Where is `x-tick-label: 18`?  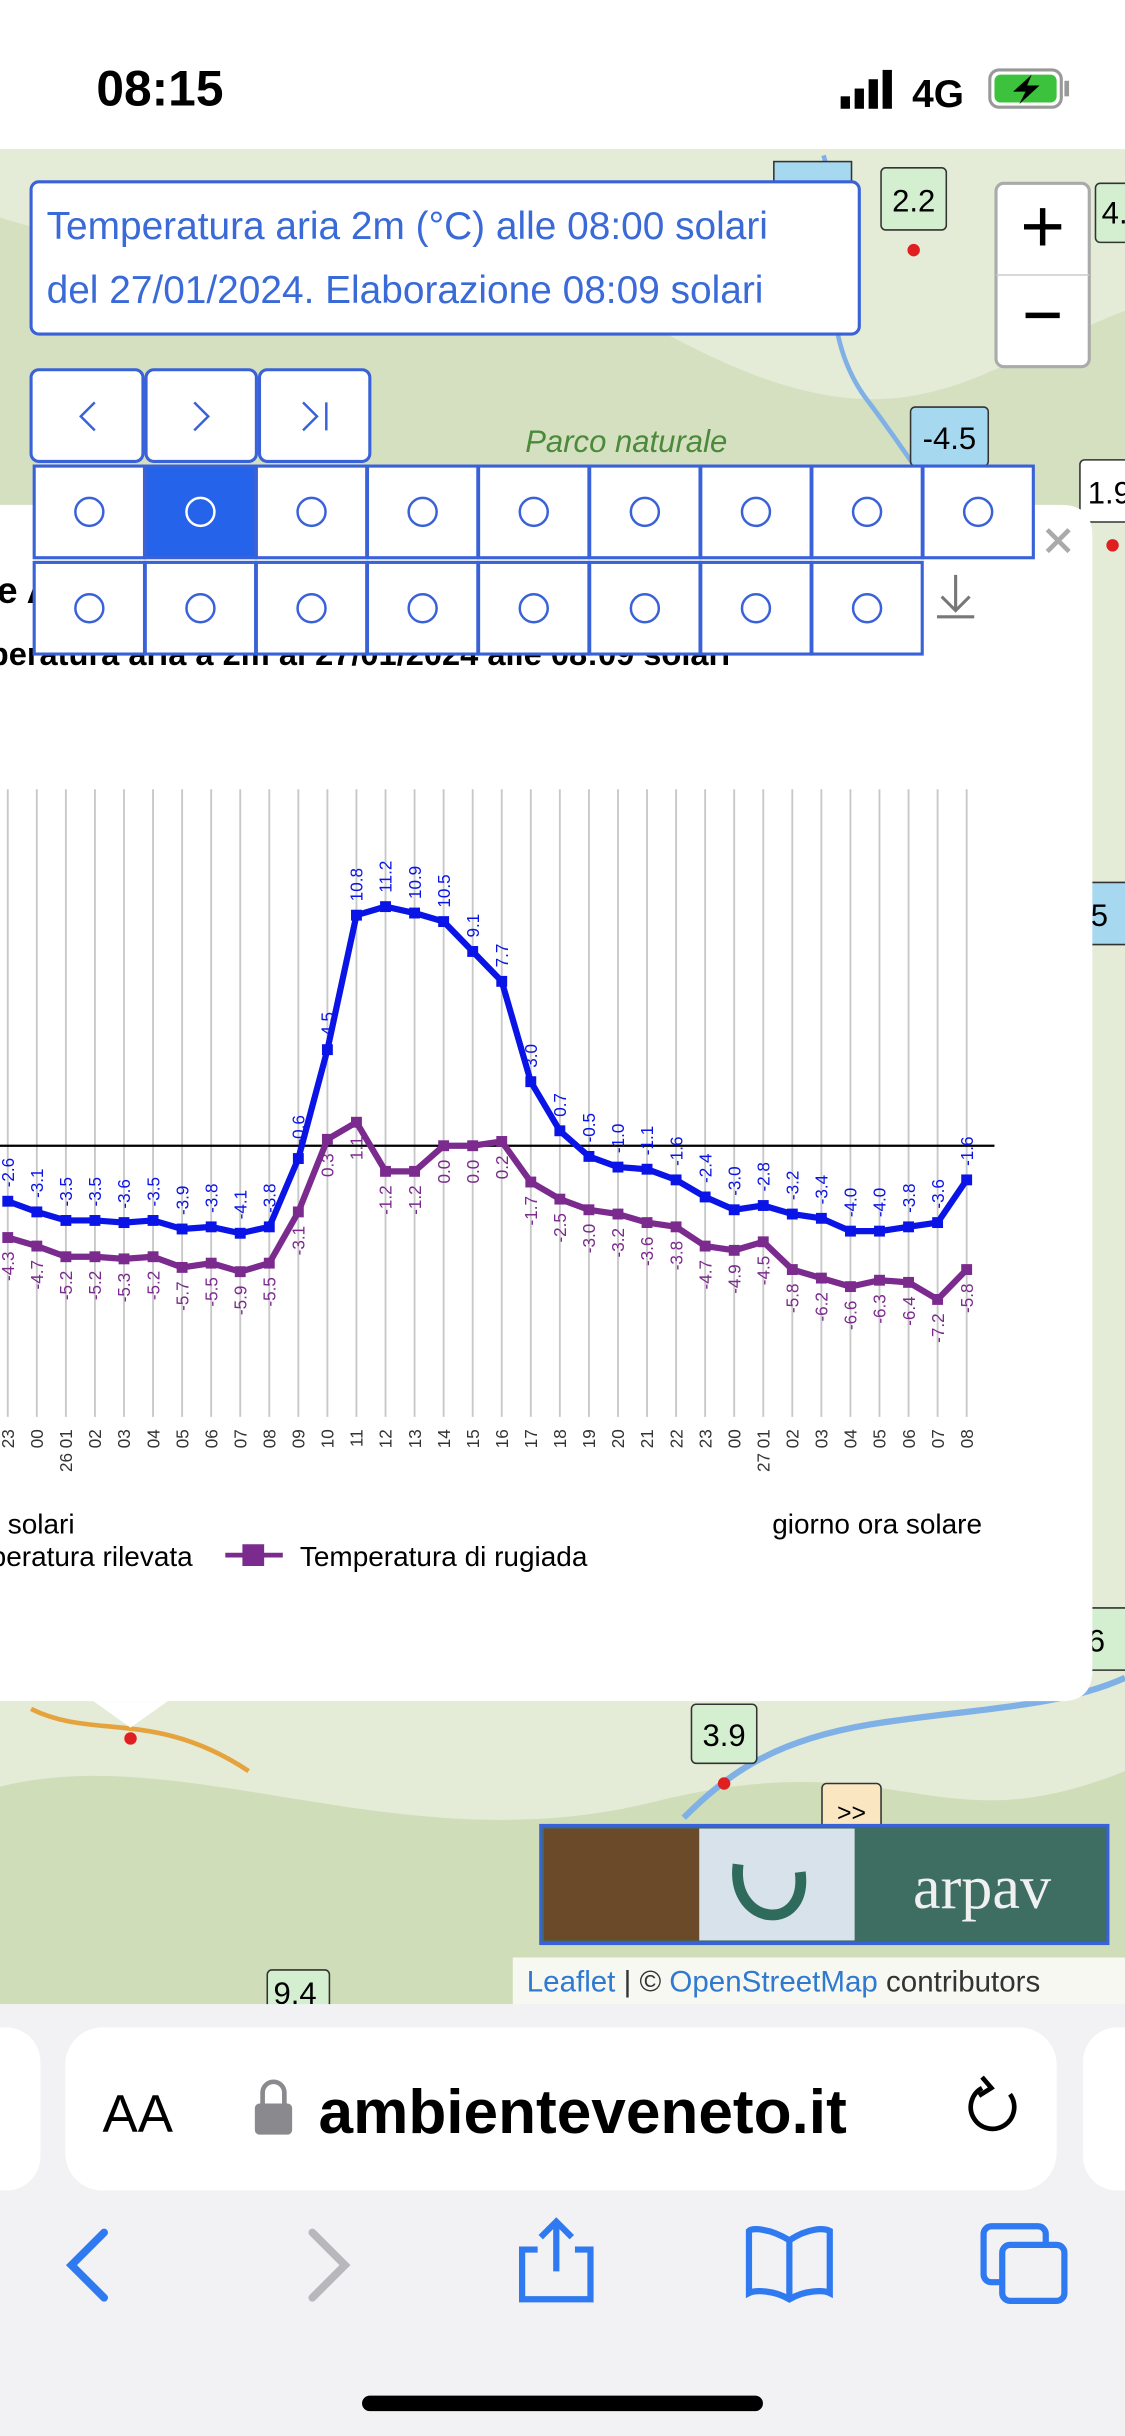 x-tick-label: 18 is located at coordinates (560, 1438).